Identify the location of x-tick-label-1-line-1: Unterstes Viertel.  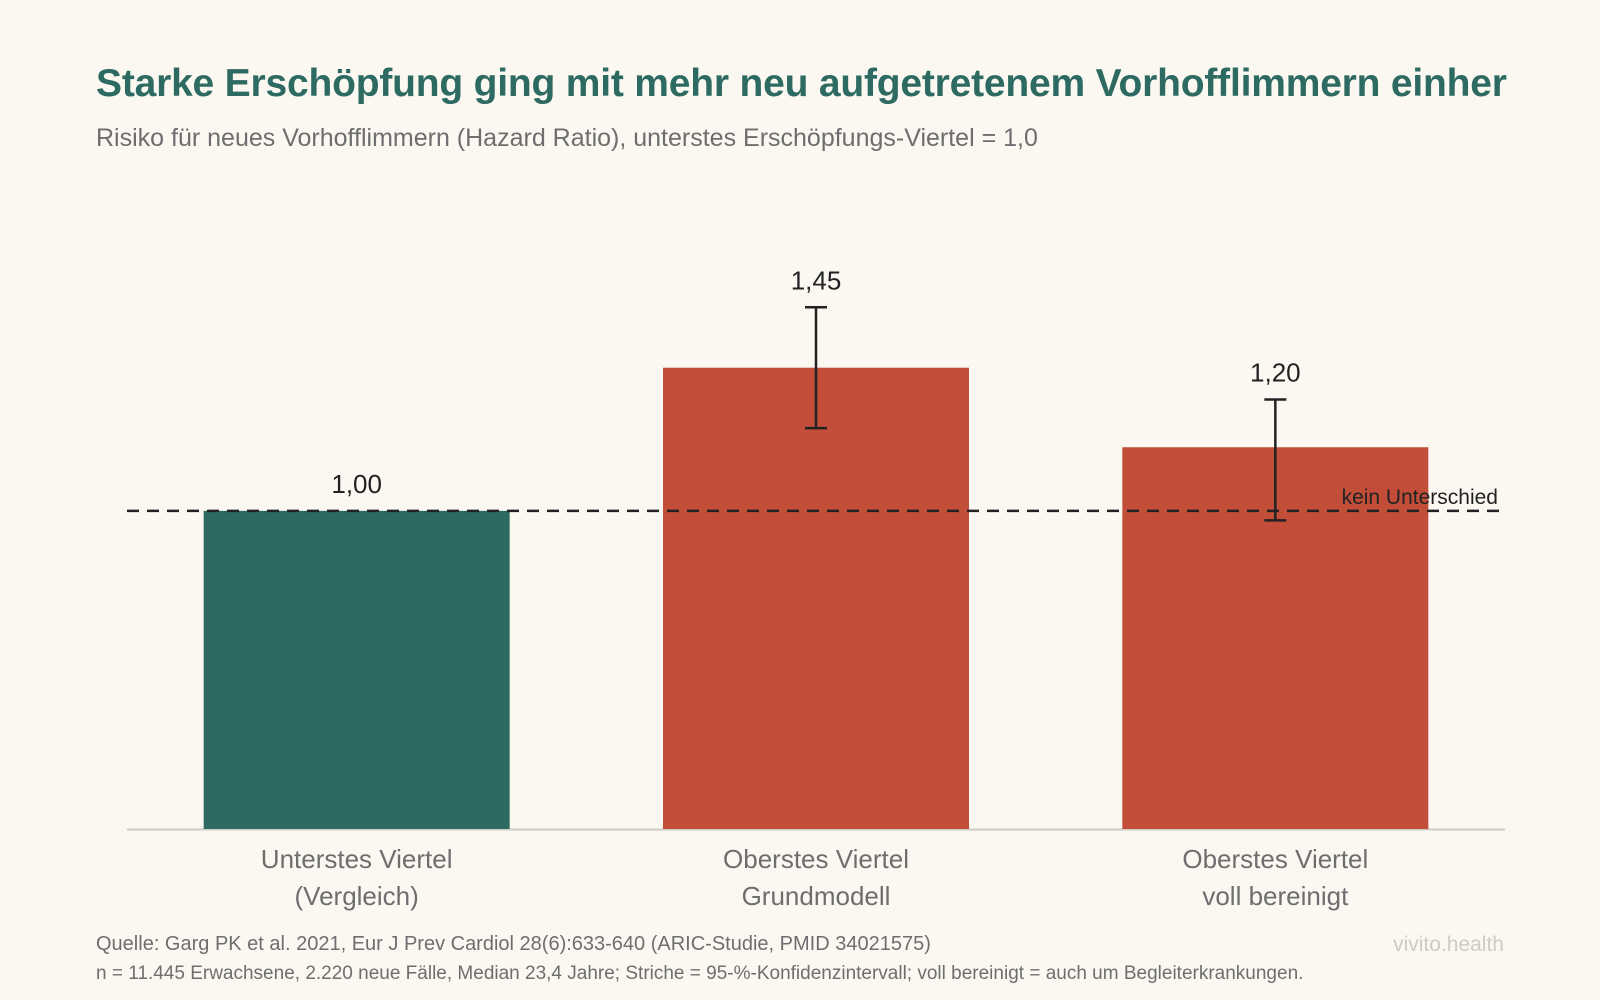
(357, 859).